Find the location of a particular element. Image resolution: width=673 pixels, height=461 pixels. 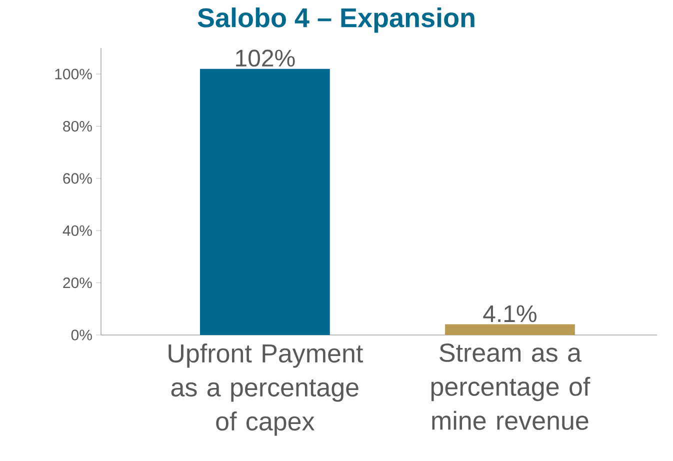

x-tick-label: Stream as a percentage of mine revenue is located at coordinates (510, 387).